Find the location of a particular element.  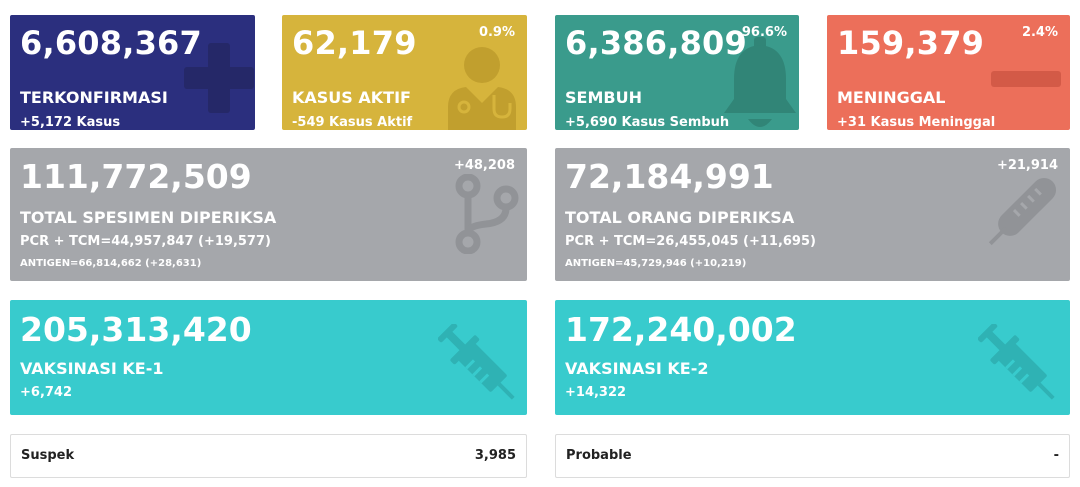

deaths-label: MENINGGAL is located at coordinates (891, 97).